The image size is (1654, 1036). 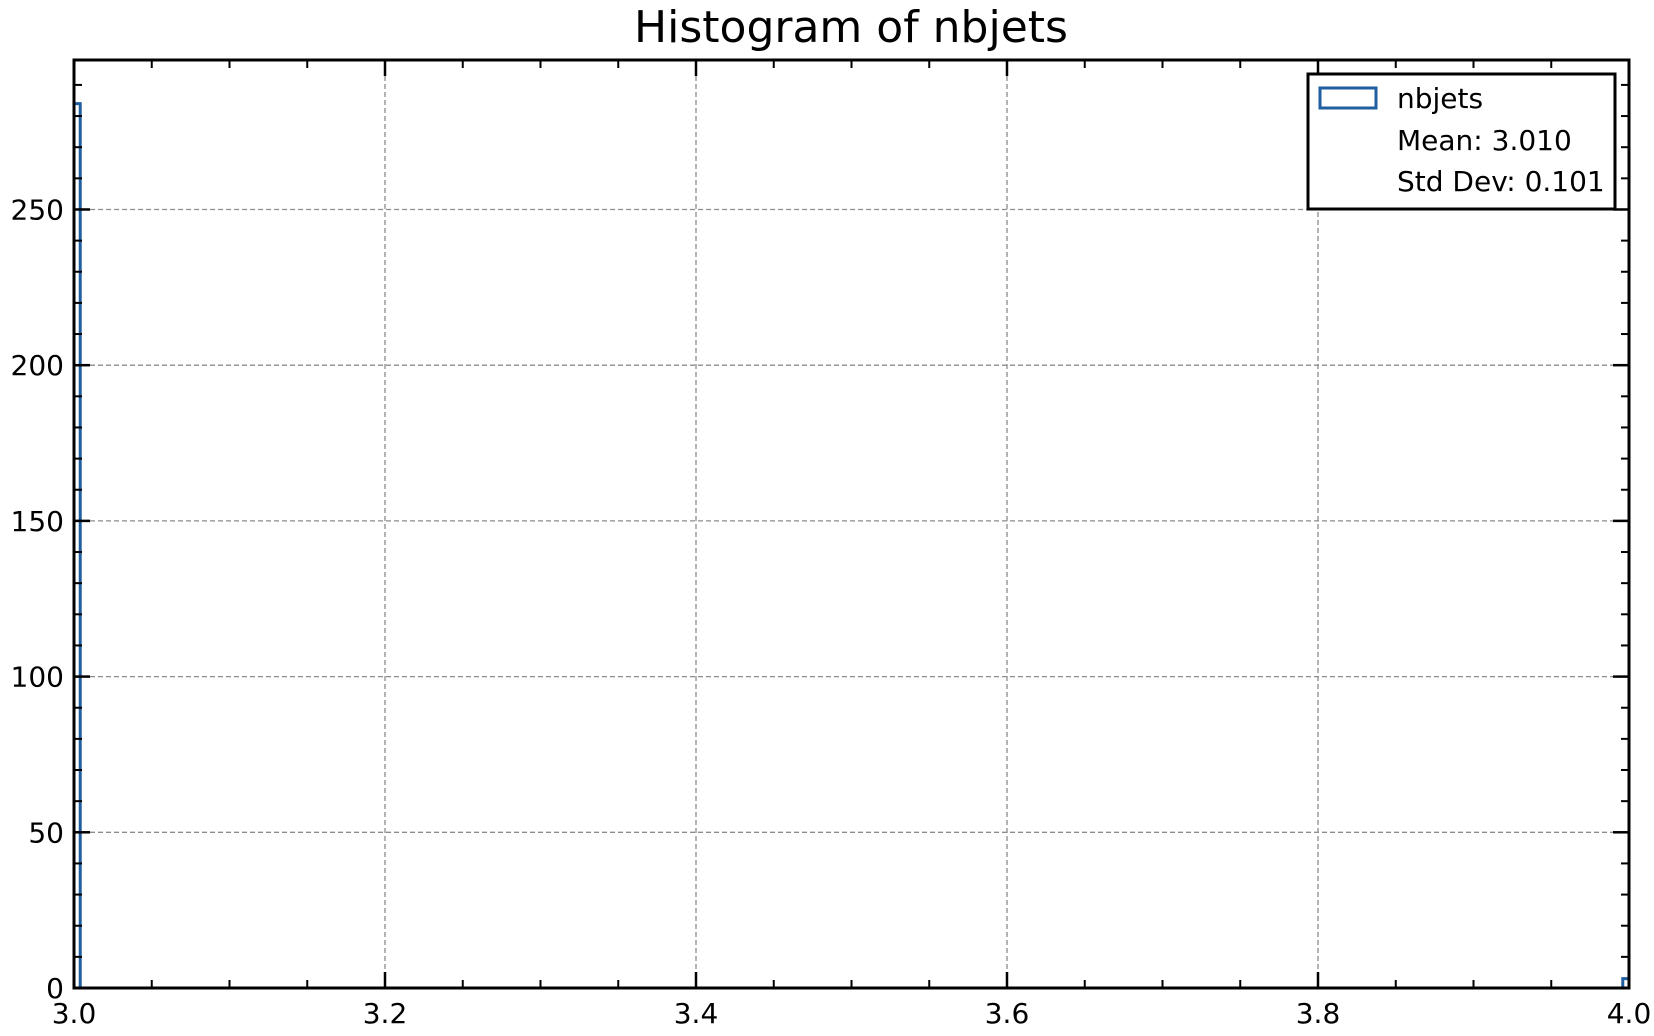 I want to click on legend-std-dev: Std Dev: 0.101, so click(x=1501, y=181).